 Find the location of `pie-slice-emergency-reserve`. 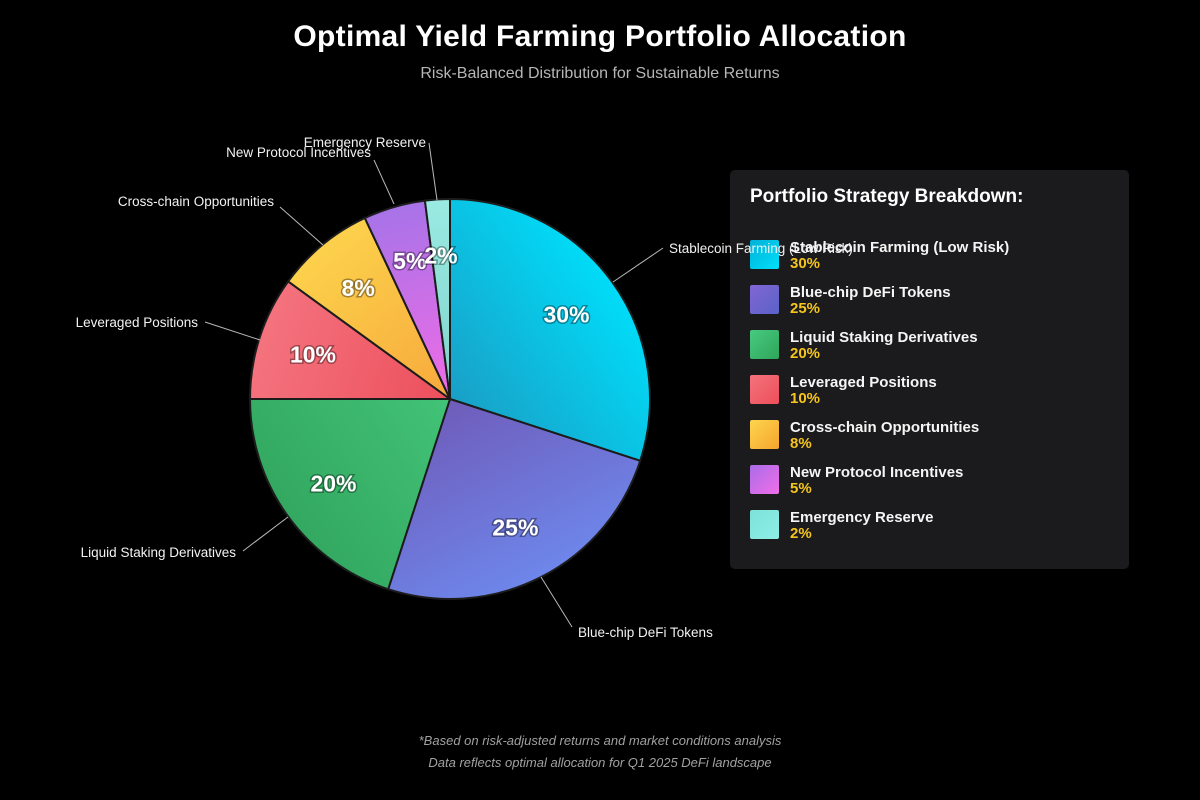

pie-slice-emergency-reserve is located at coordinates (437, 299).